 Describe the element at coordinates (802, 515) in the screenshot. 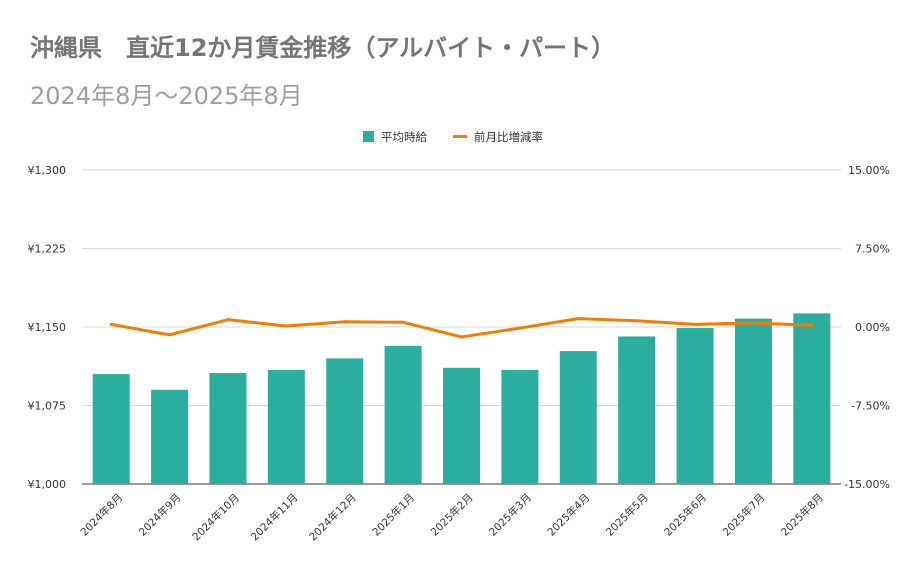

I see `x-tick-label: 2025年8月` at that location.